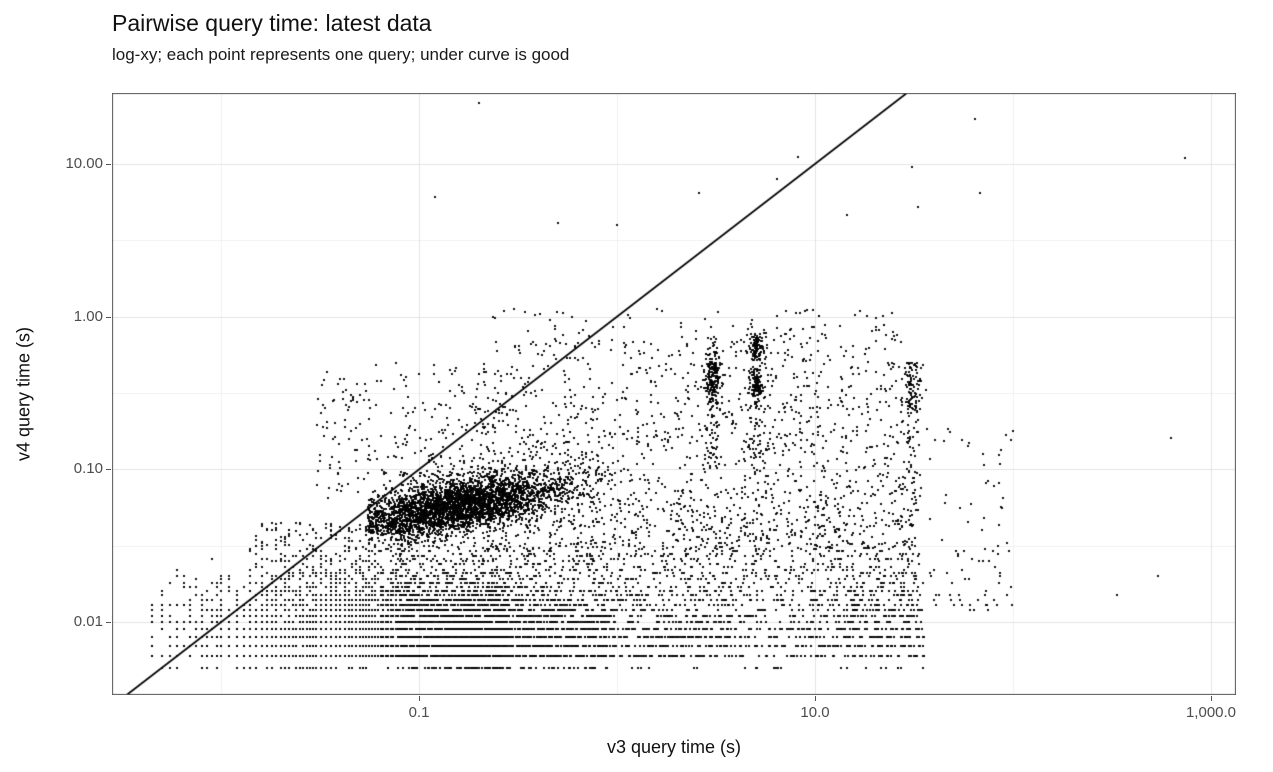  Describe the element at coordinates (815, 712) in the screenshot. I see `x-tick-label: 10.0` at that location.